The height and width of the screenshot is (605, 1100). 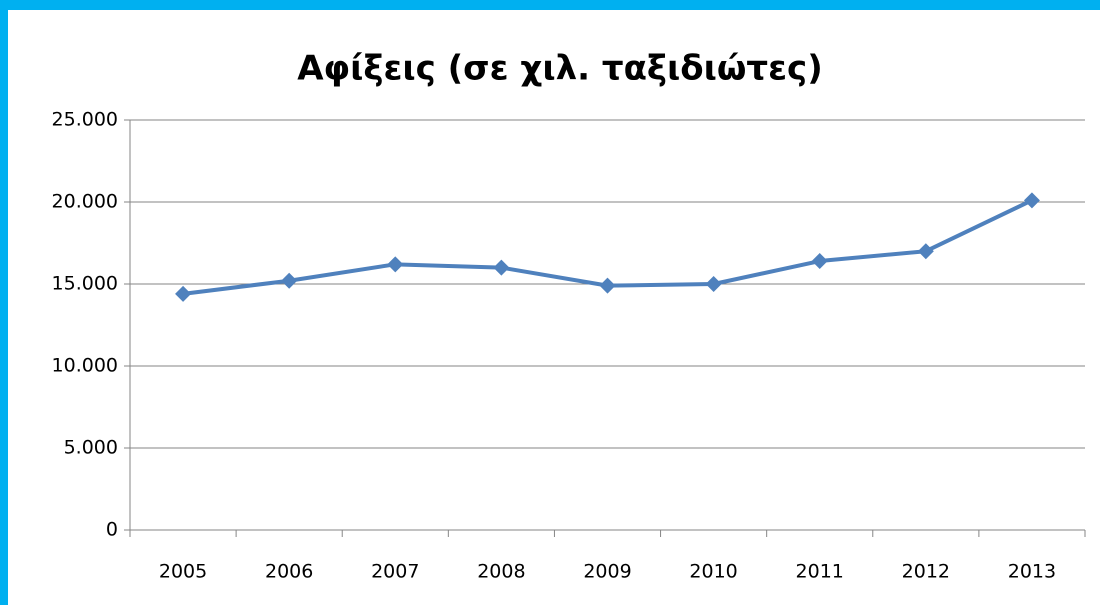 What do you see at coordinates (926, 572) in the screenshot?
I see `x-tick-label: 2012` at bounding box center [926, 572].